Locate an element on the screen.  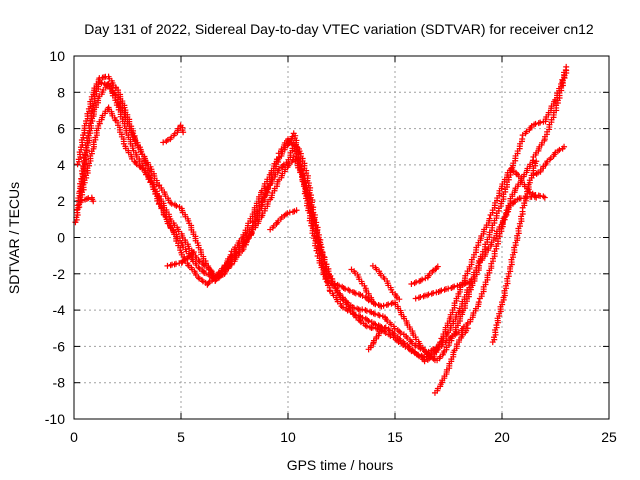
y-tick-label: -4 is located at coordinates (59, 310).